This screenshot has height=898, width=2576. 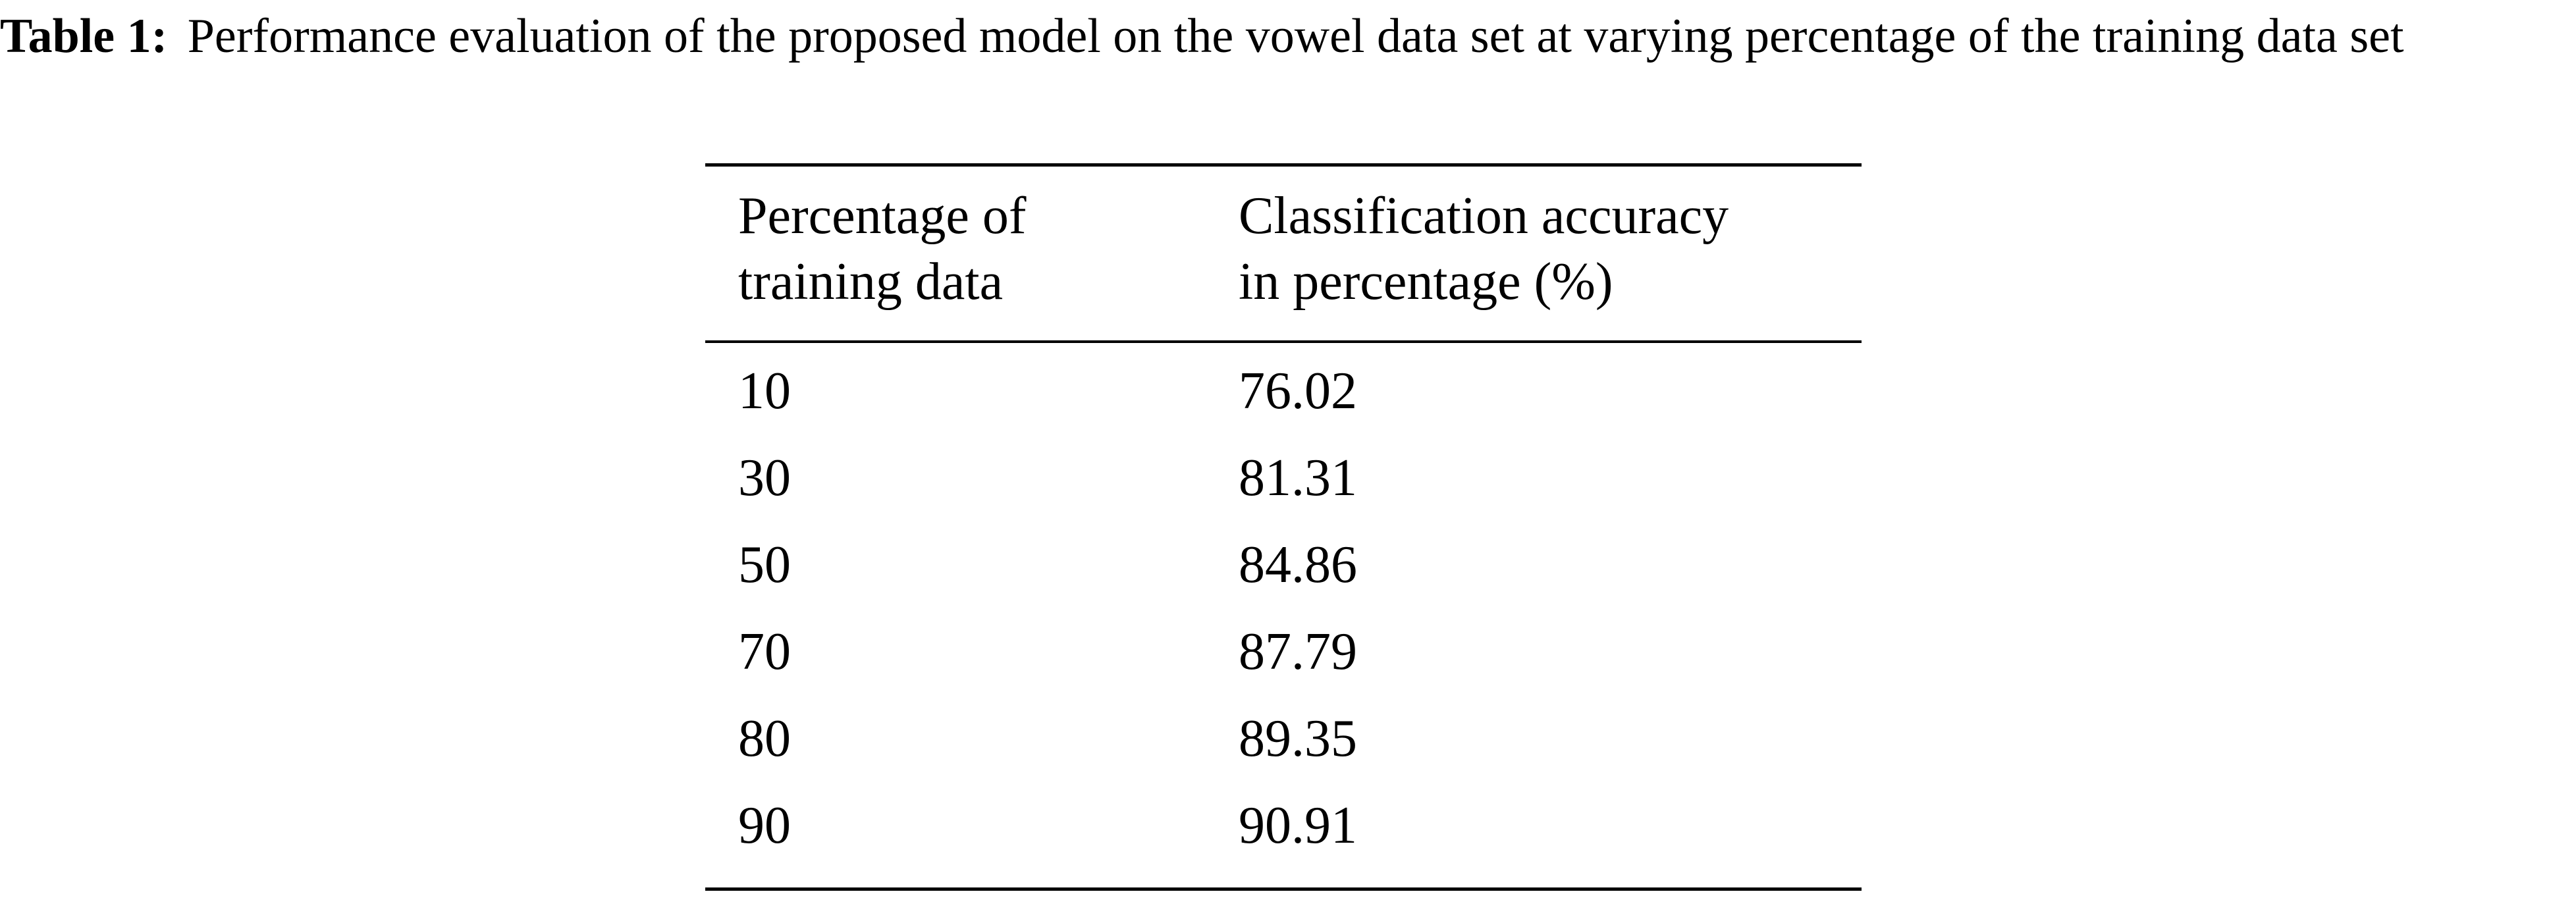 I want to click on table-row: 10 76.02, so click(x=1283, y=391).